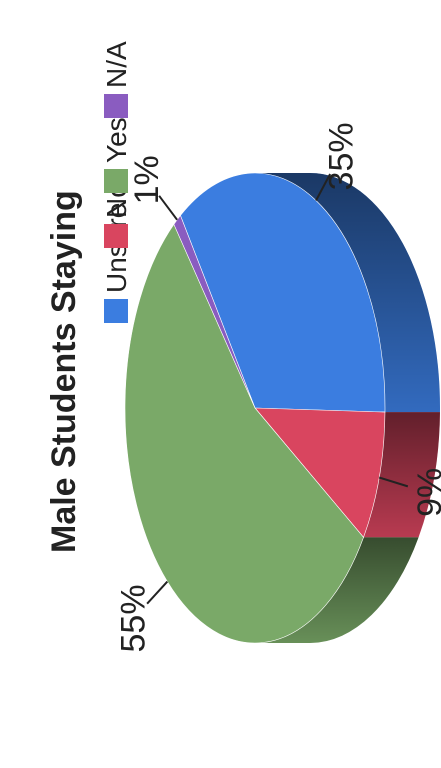  What do you see at coordinates (133, 618) in the screenshot?
I see `data-label-yes: 55%` at bounding box center [133, 618].